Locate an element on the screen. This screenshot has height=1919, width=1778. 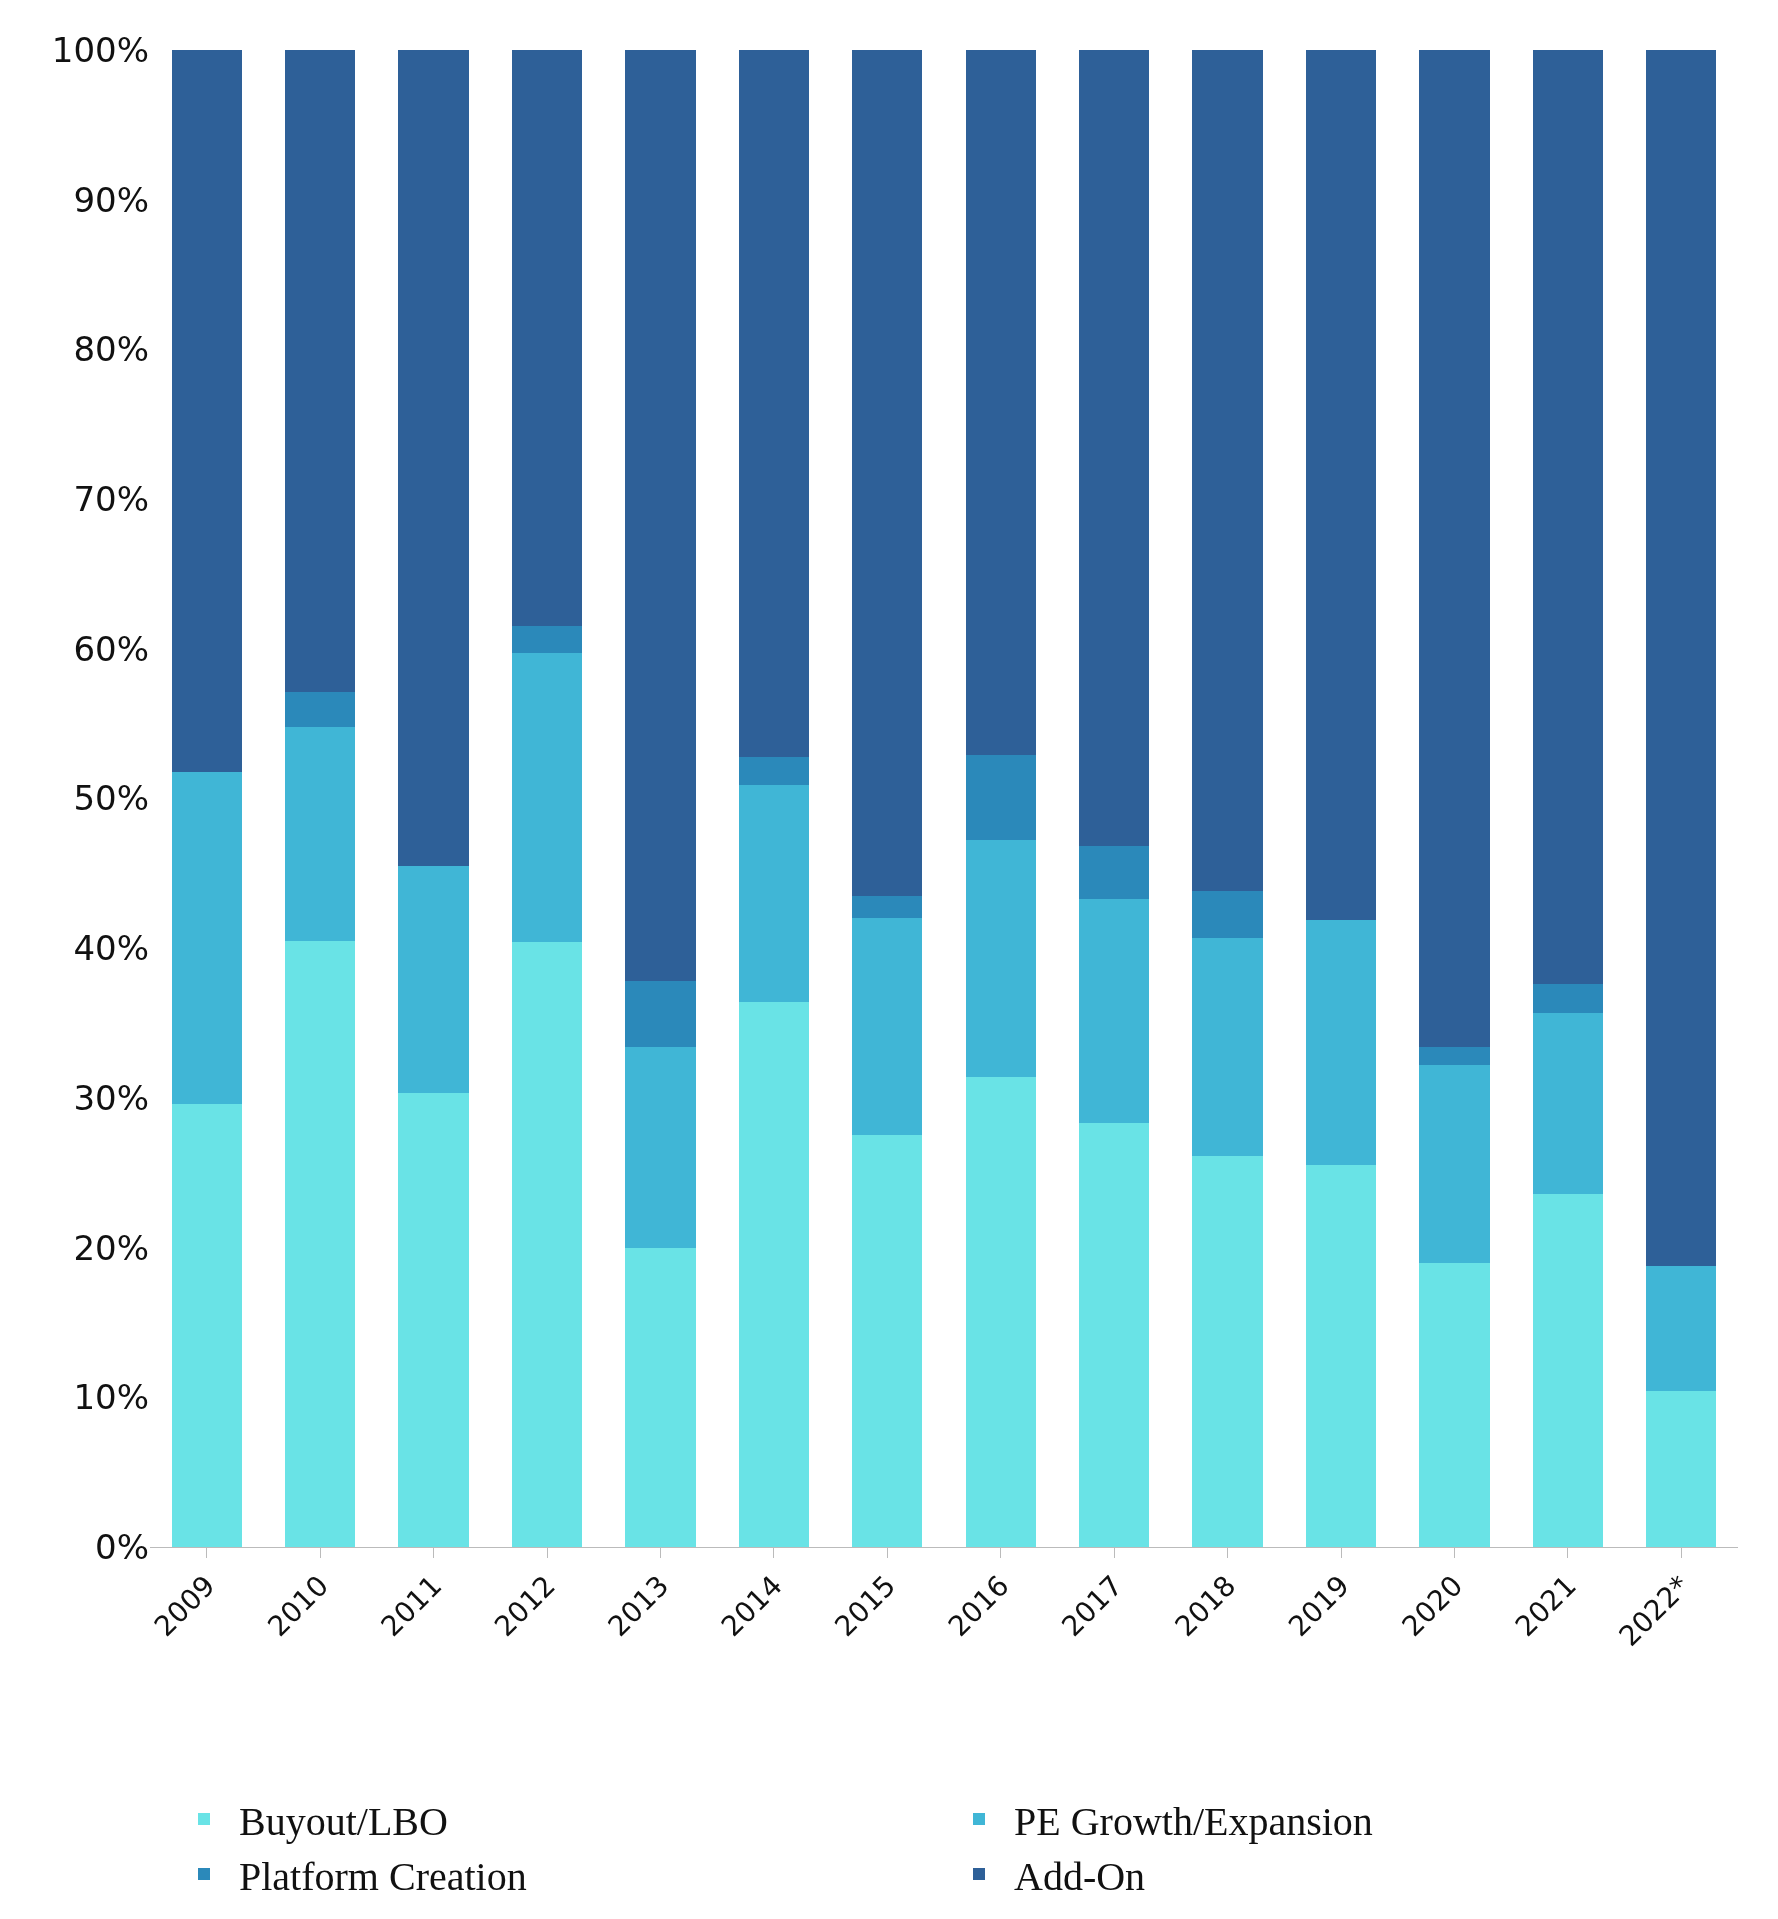
y-tick-label: 40% is located at coordinates (111, 948).